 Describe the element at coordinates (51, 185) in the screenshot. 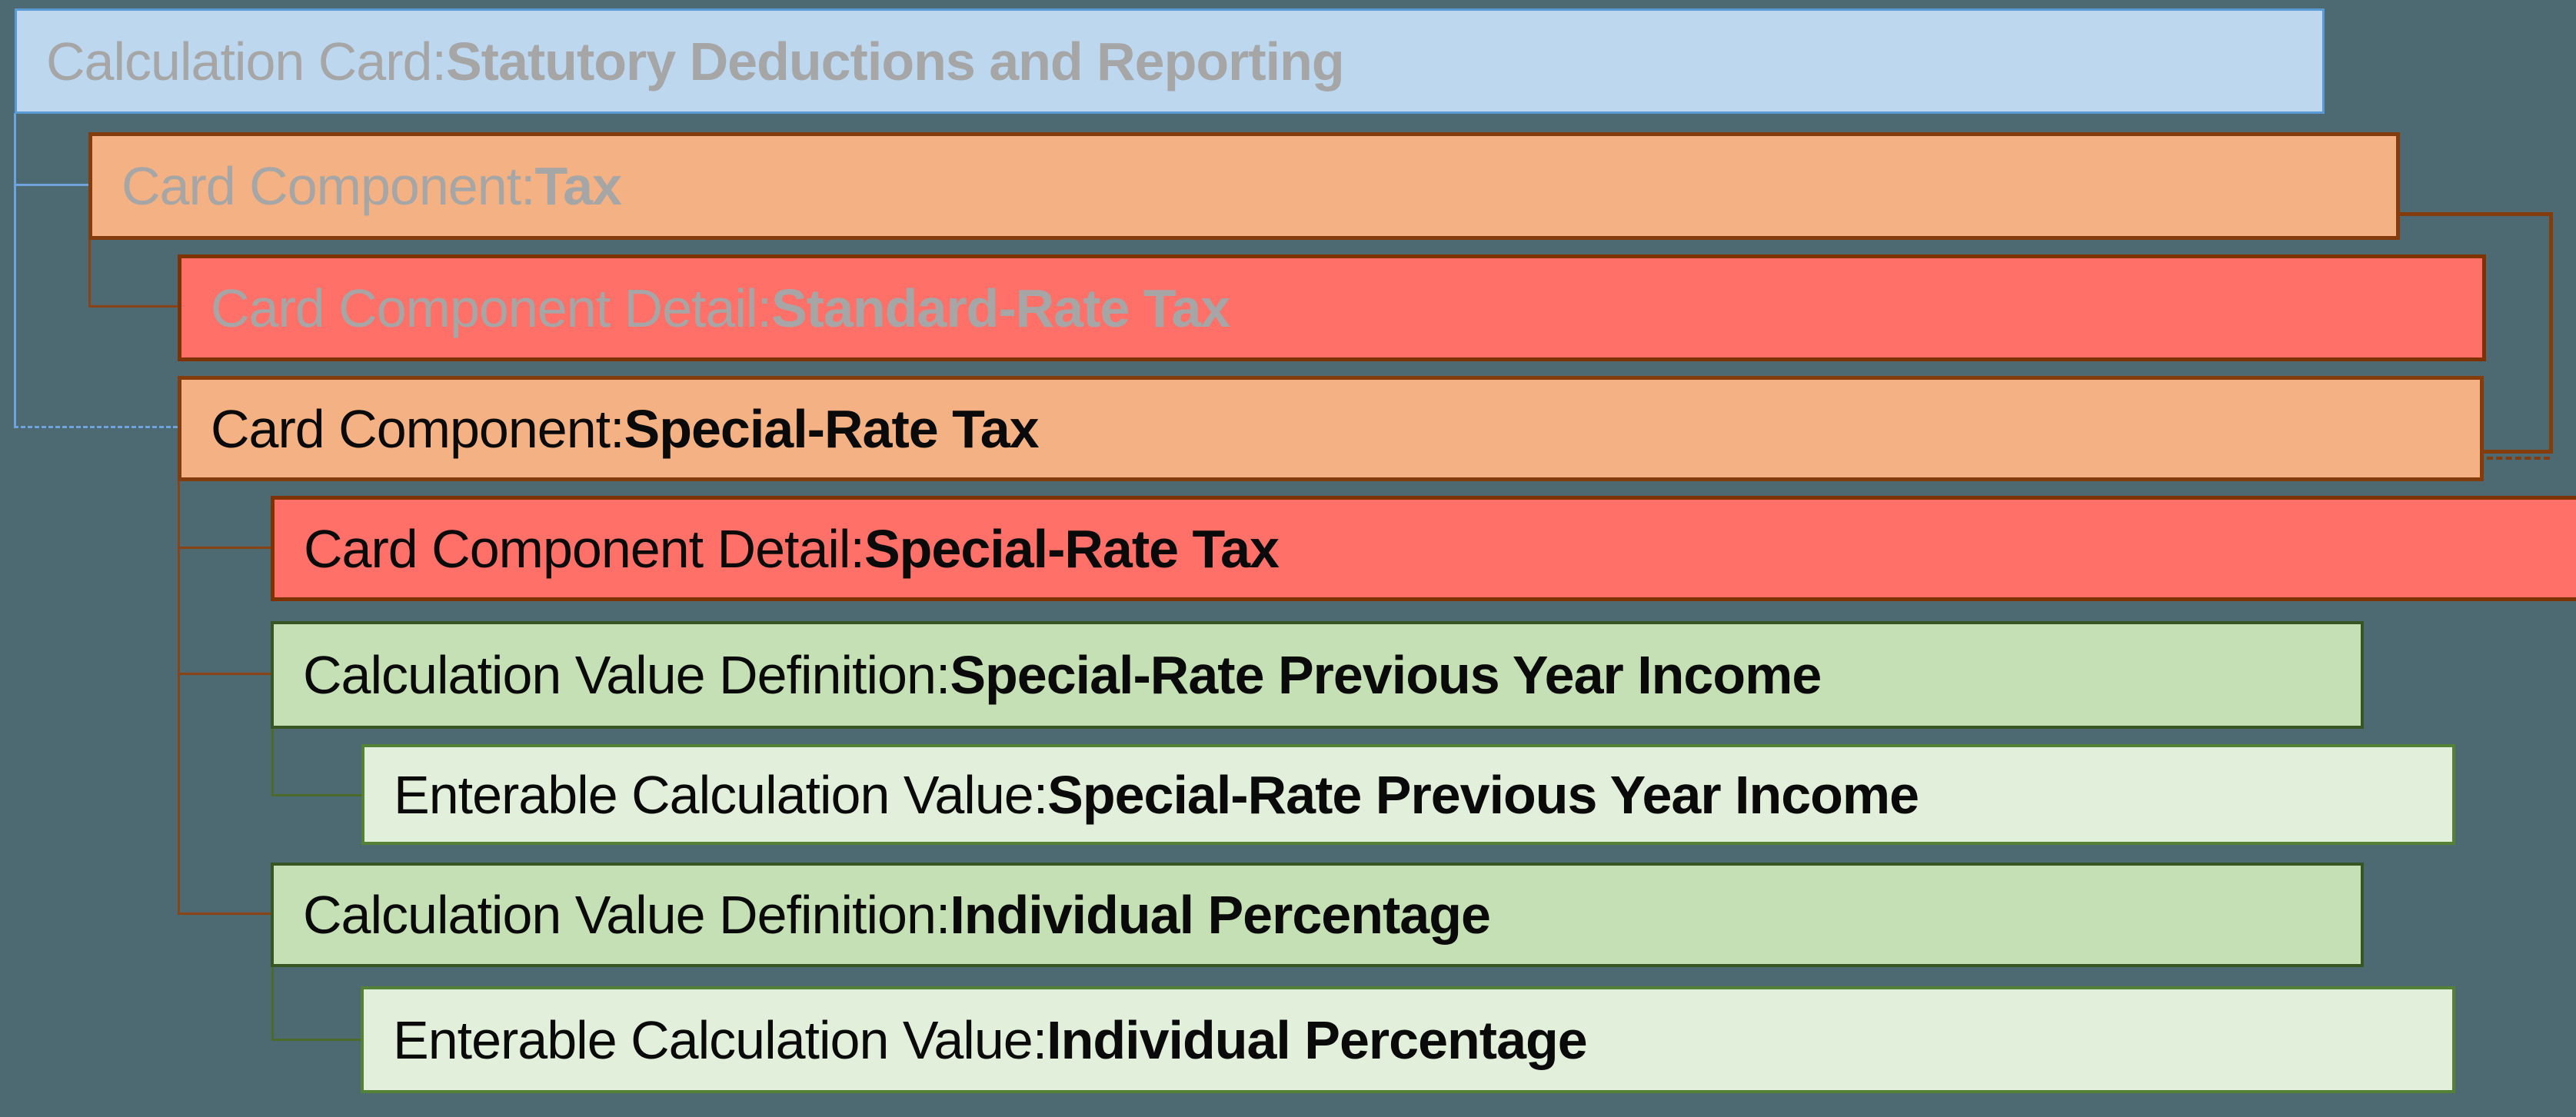

I see `connector-card-to-tax` at that location.